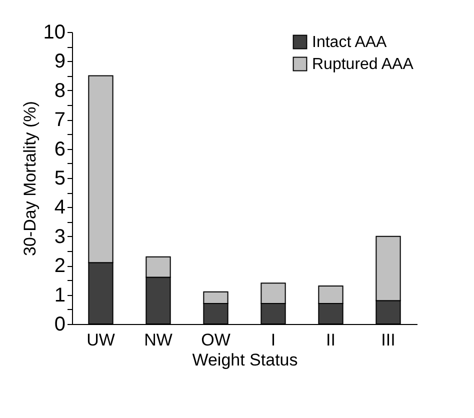 This screenshot has height=418, width=474. What do you see at coordinates (60, 295) in the screenshot?
I see `y-tick-label: 1` at bounding box center [60, 295].